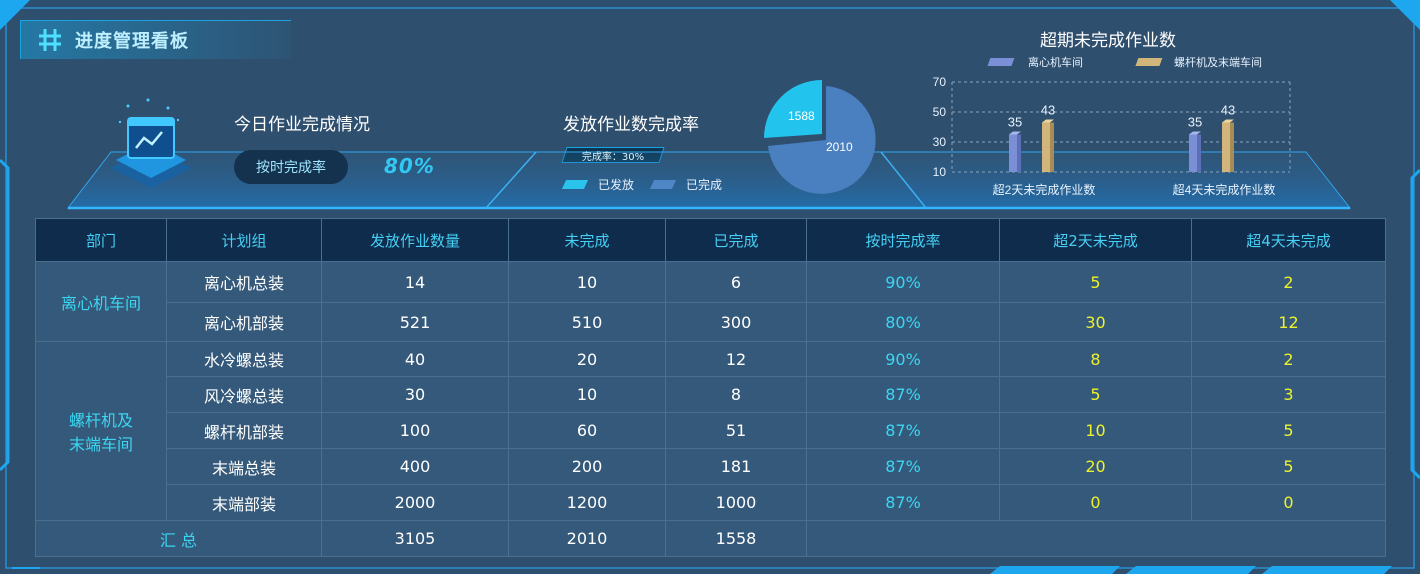 The width and height of the screenshot is (1420, 574). Describe the element at coordinates (1108, 41) in the screenshot. I see `overdue-title: 超期未完成作业数` at that location.